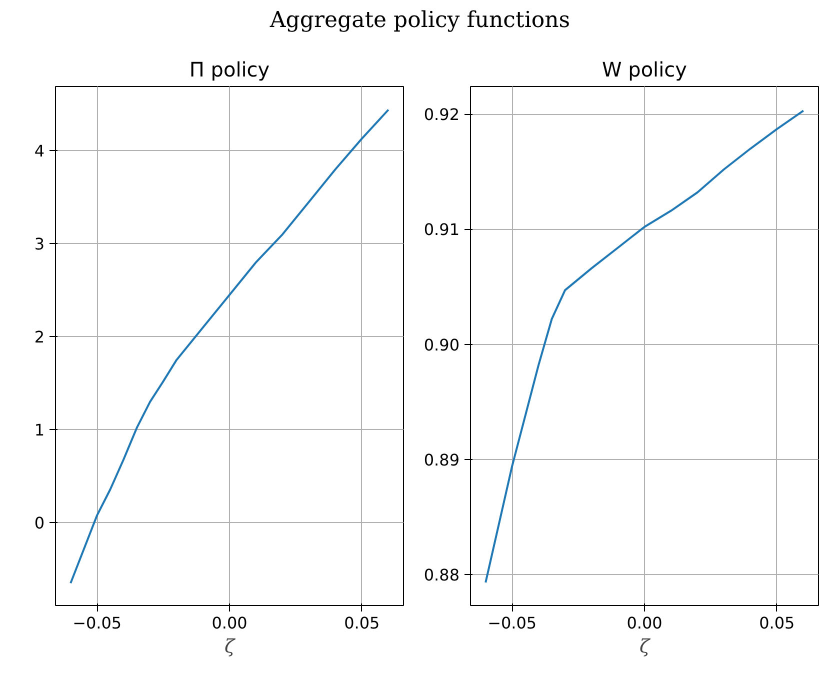 The image size is (840, 675). What do you see at coordinates (229, 70) in the screenshot?
I see `chart-title: Π policy` at bounding box center [229, 70].